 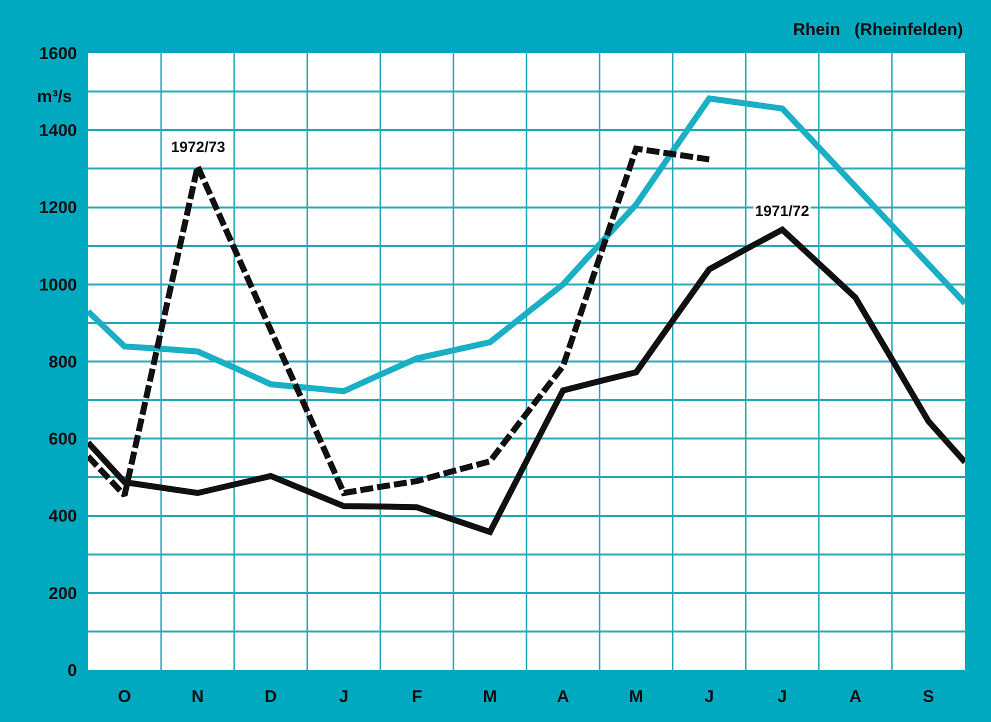 I want to click on y-axis-title: m³/s, so click(x=54, y=96).